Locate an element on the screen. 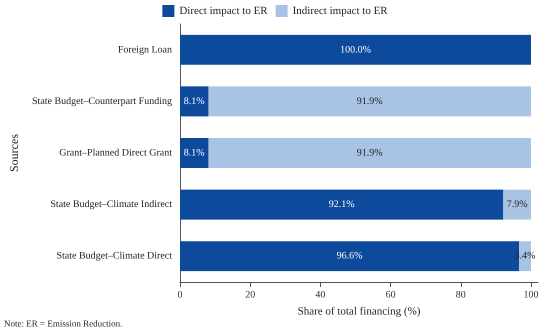  x-tick-label: 40 is located at coordinates (320, 295).